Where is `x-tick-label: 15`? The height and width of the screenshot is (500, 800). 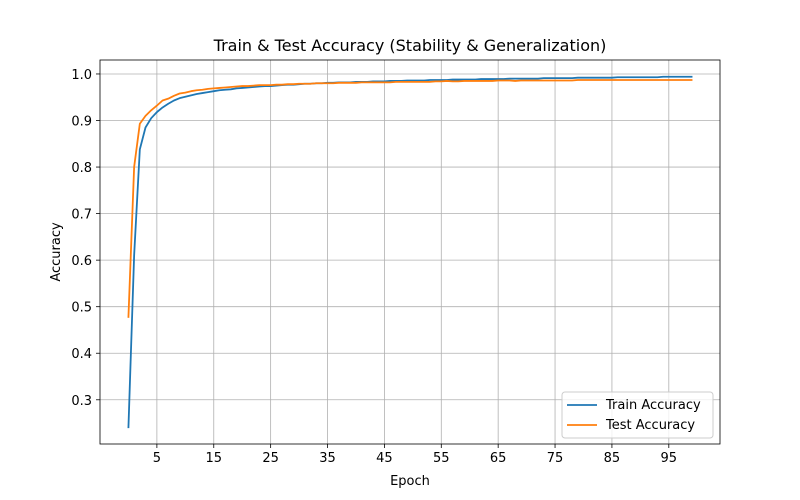
x-tick-label: 15 is located at coordinates (213, 458).